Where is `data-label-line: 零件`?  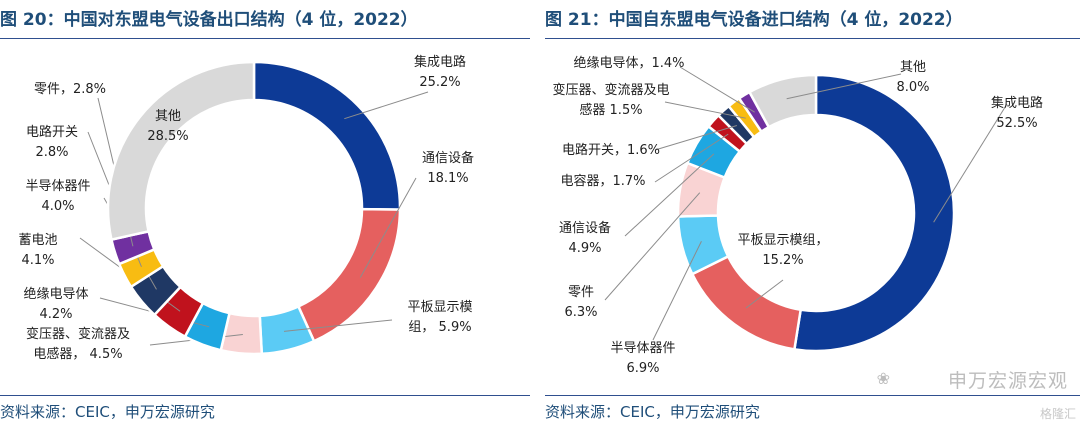
data-label-line: 零件 is located at coordinates (581, 292).